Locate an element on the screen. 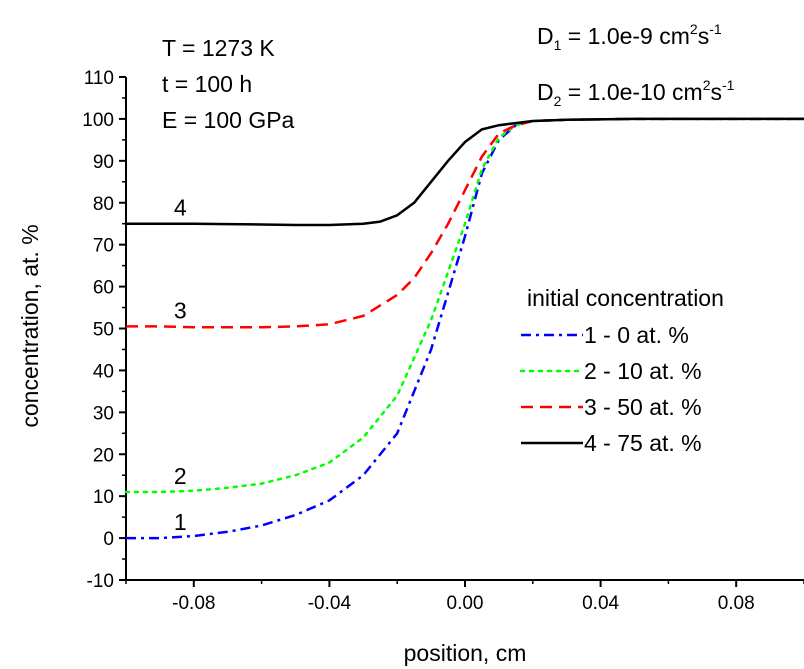 The image size is (804, 669). y-tick-label: 20 is located at coordinates (103, 455).